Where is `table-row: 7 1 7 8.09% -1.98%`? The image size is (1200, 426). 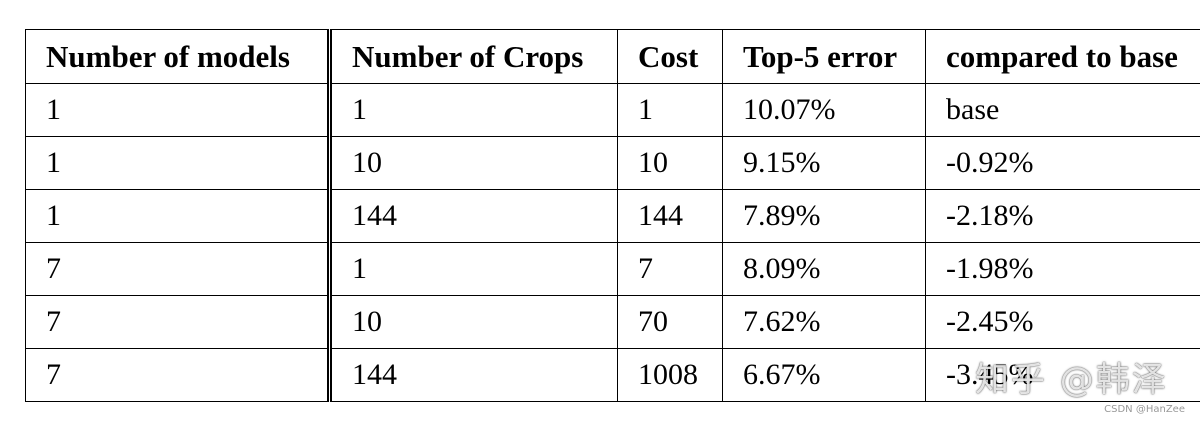
table-row: 7 1 7 8.09% -1.98% is located at coordinates (612, 269).